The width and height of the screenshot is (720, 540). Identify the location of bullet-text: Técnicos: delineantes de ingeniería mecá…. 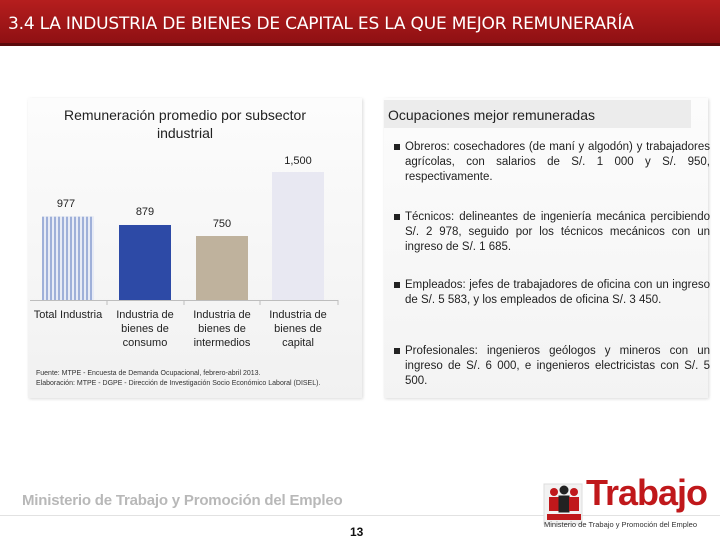
(557, 232).